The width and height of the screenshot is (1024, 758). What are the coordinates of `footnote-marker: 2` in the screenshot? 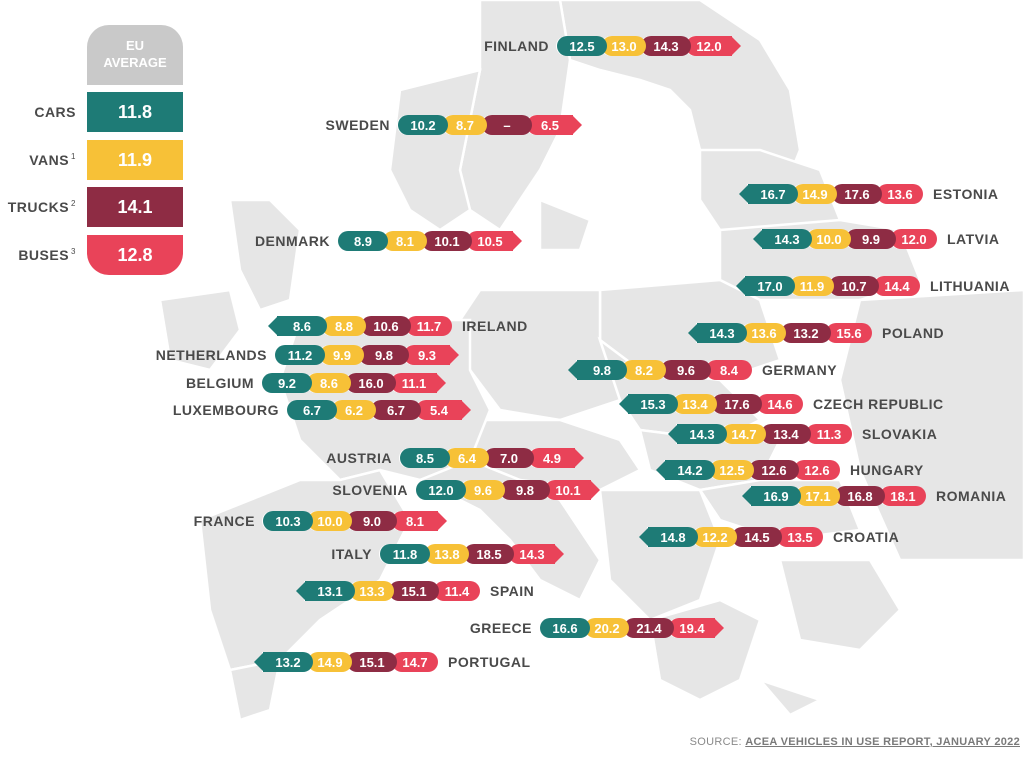 It's located at (73, 204).